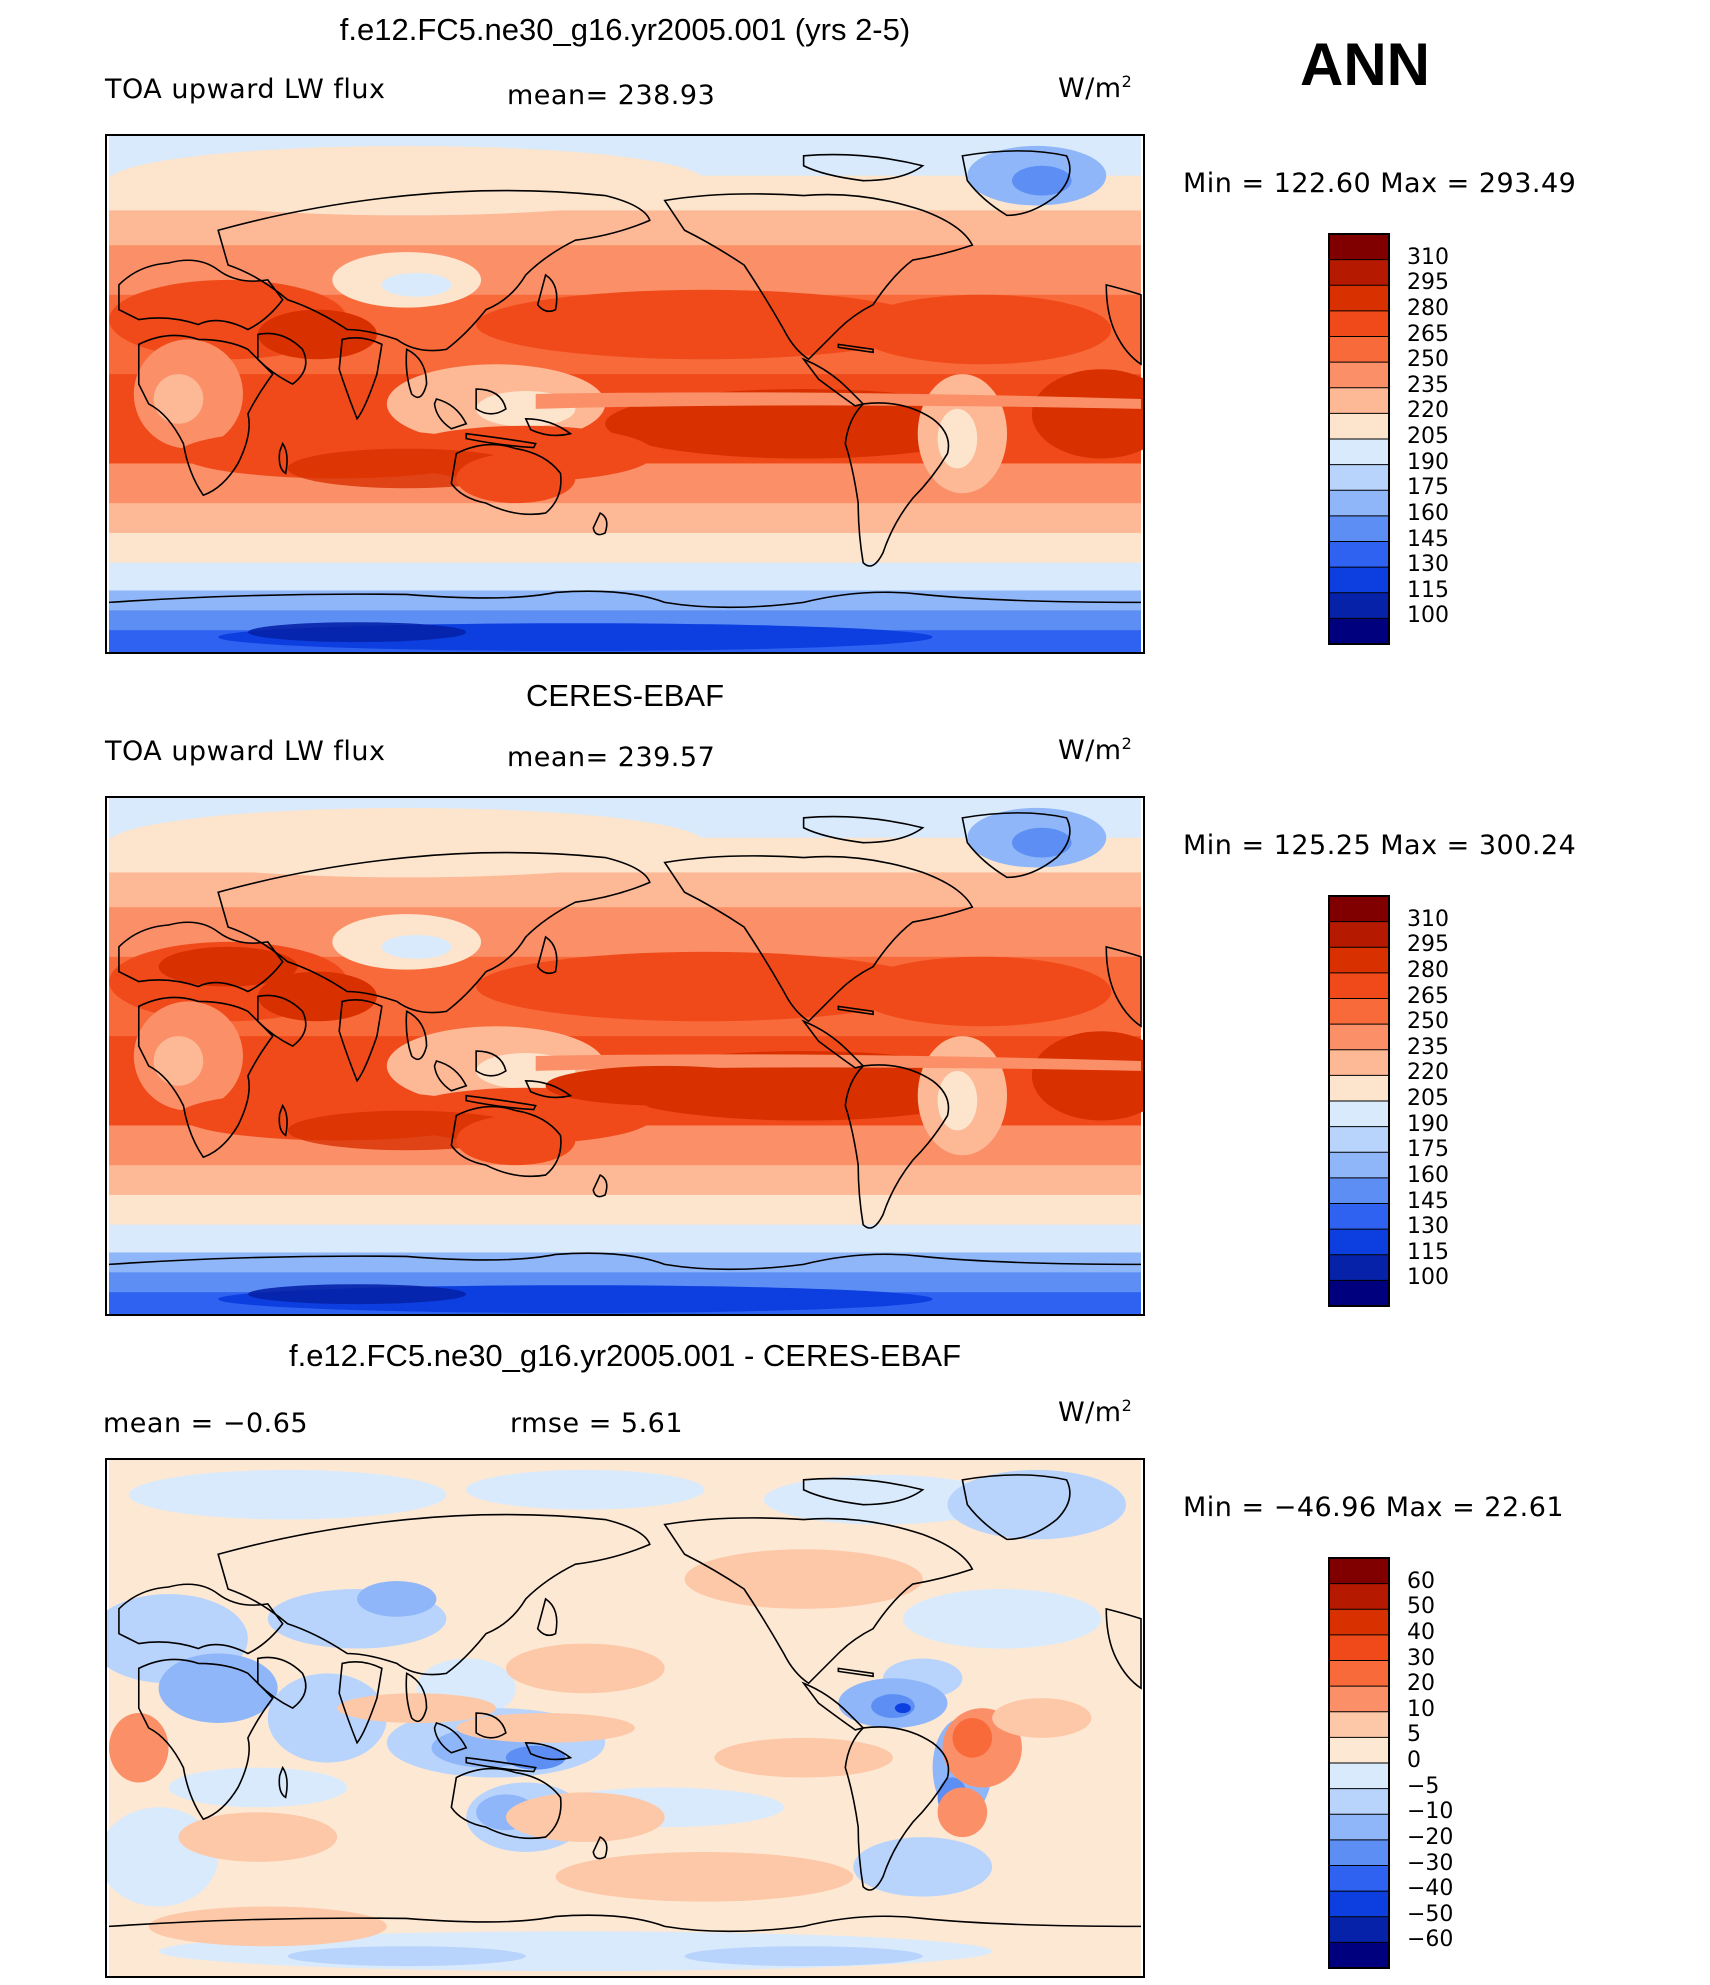  Describe the element at coordinates (1095, 88) in the screenshot. I see `panel-1-units: W/m2` at that location.